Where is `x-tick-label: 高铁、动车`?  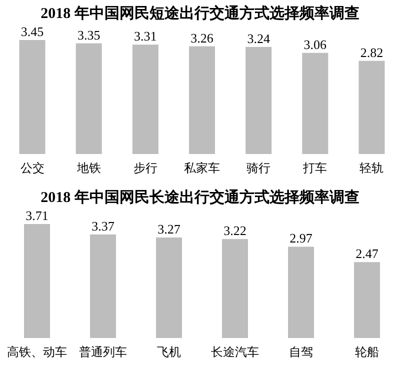 x-tick-label: 高铁、动车 is located at coordinates (37, 352).